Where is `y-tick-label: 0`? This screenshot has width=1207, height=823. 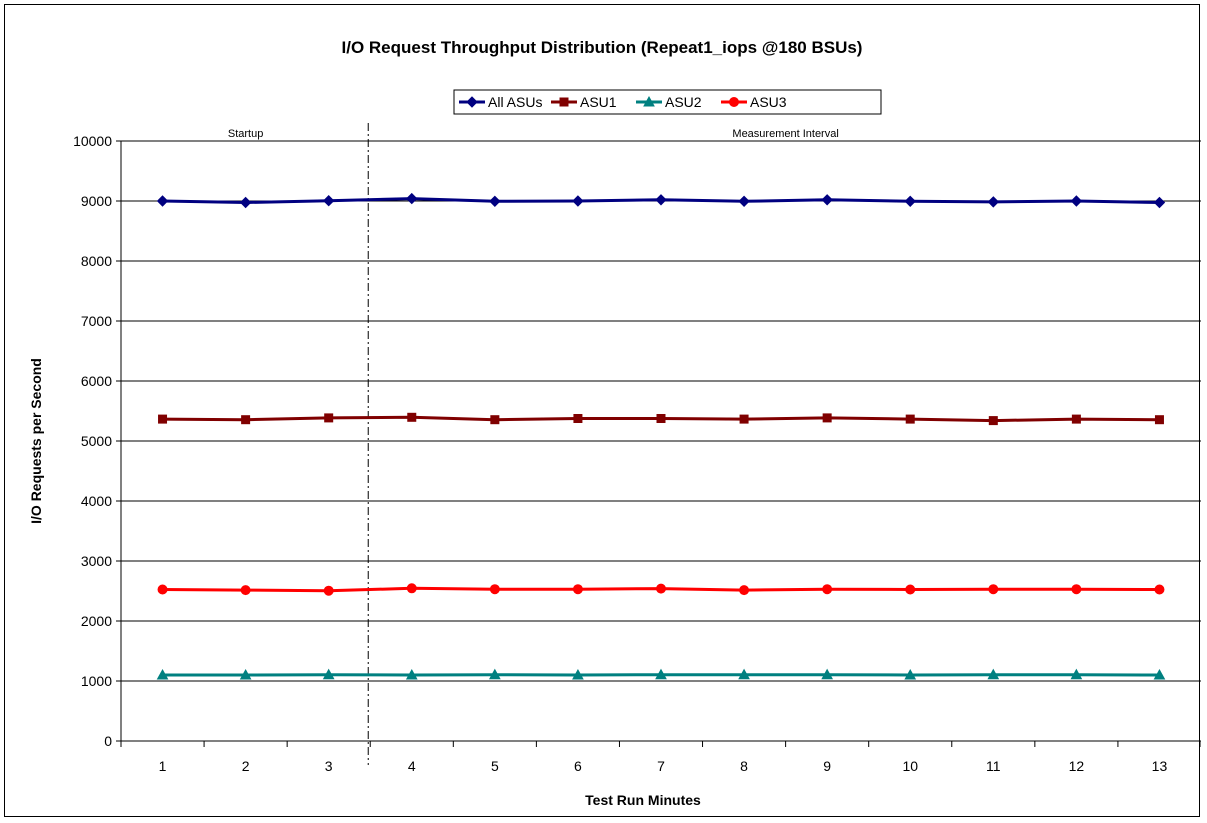
y-tick-label: 0 is located at coordinates (108, 741).